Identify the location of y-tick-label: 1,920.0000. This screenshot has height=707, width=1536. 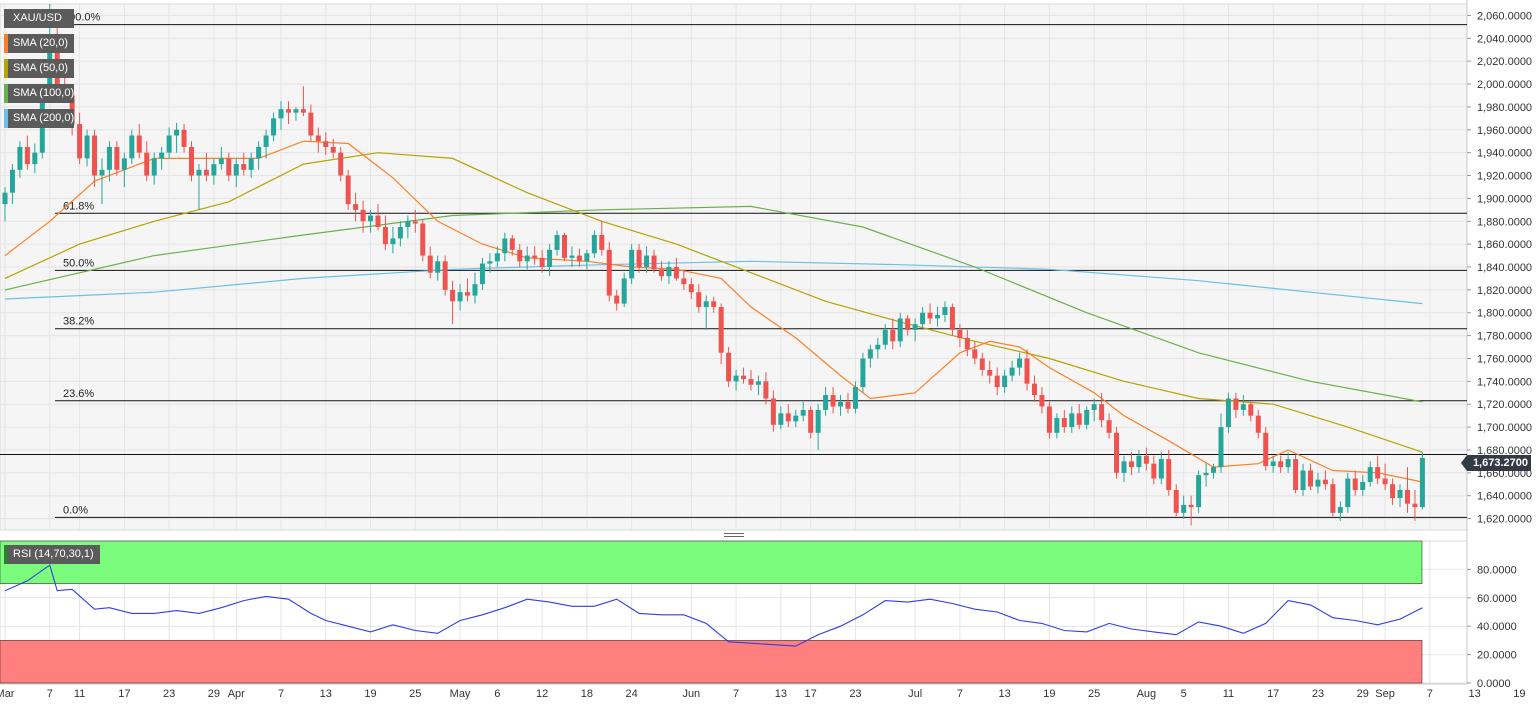
(1504, 177).